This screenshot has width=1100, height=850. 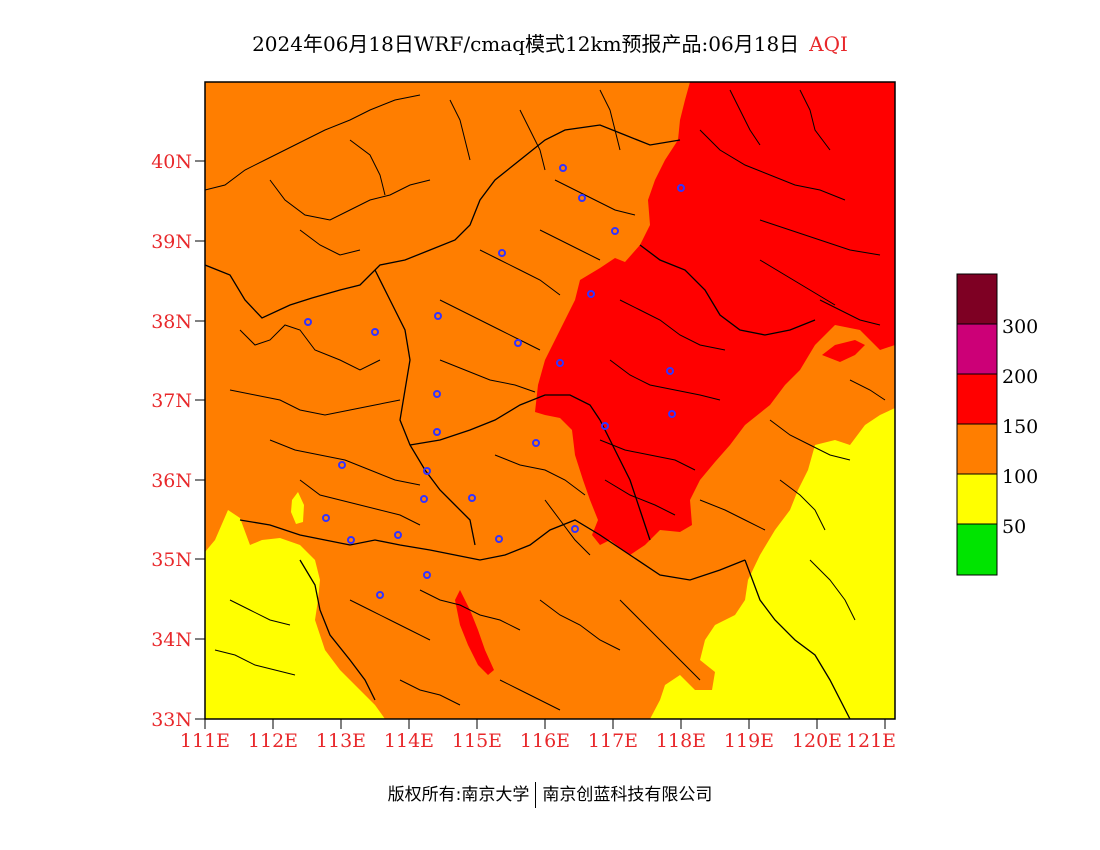 I want to click on zone-red-corner, so click(x=870, y=101).